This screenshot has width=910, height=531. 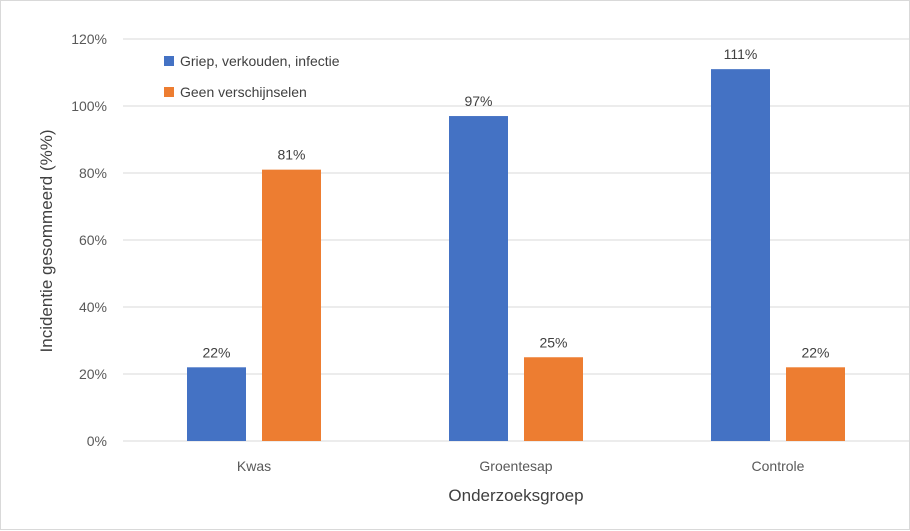 I want to click on x-axis-ticks: Kwas Groentesap Controle, so click(x=521, y=466).